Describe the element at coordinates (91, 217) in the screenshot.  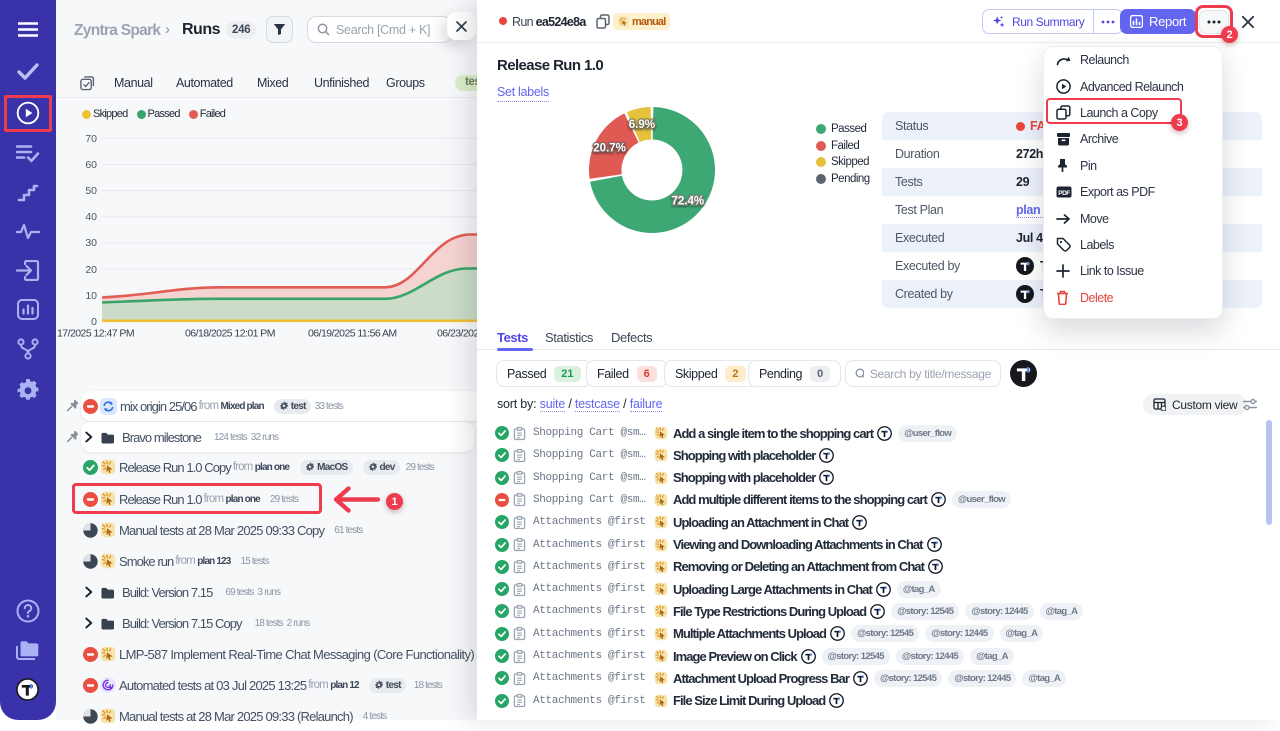
I see `svg-text: 40` at that location.